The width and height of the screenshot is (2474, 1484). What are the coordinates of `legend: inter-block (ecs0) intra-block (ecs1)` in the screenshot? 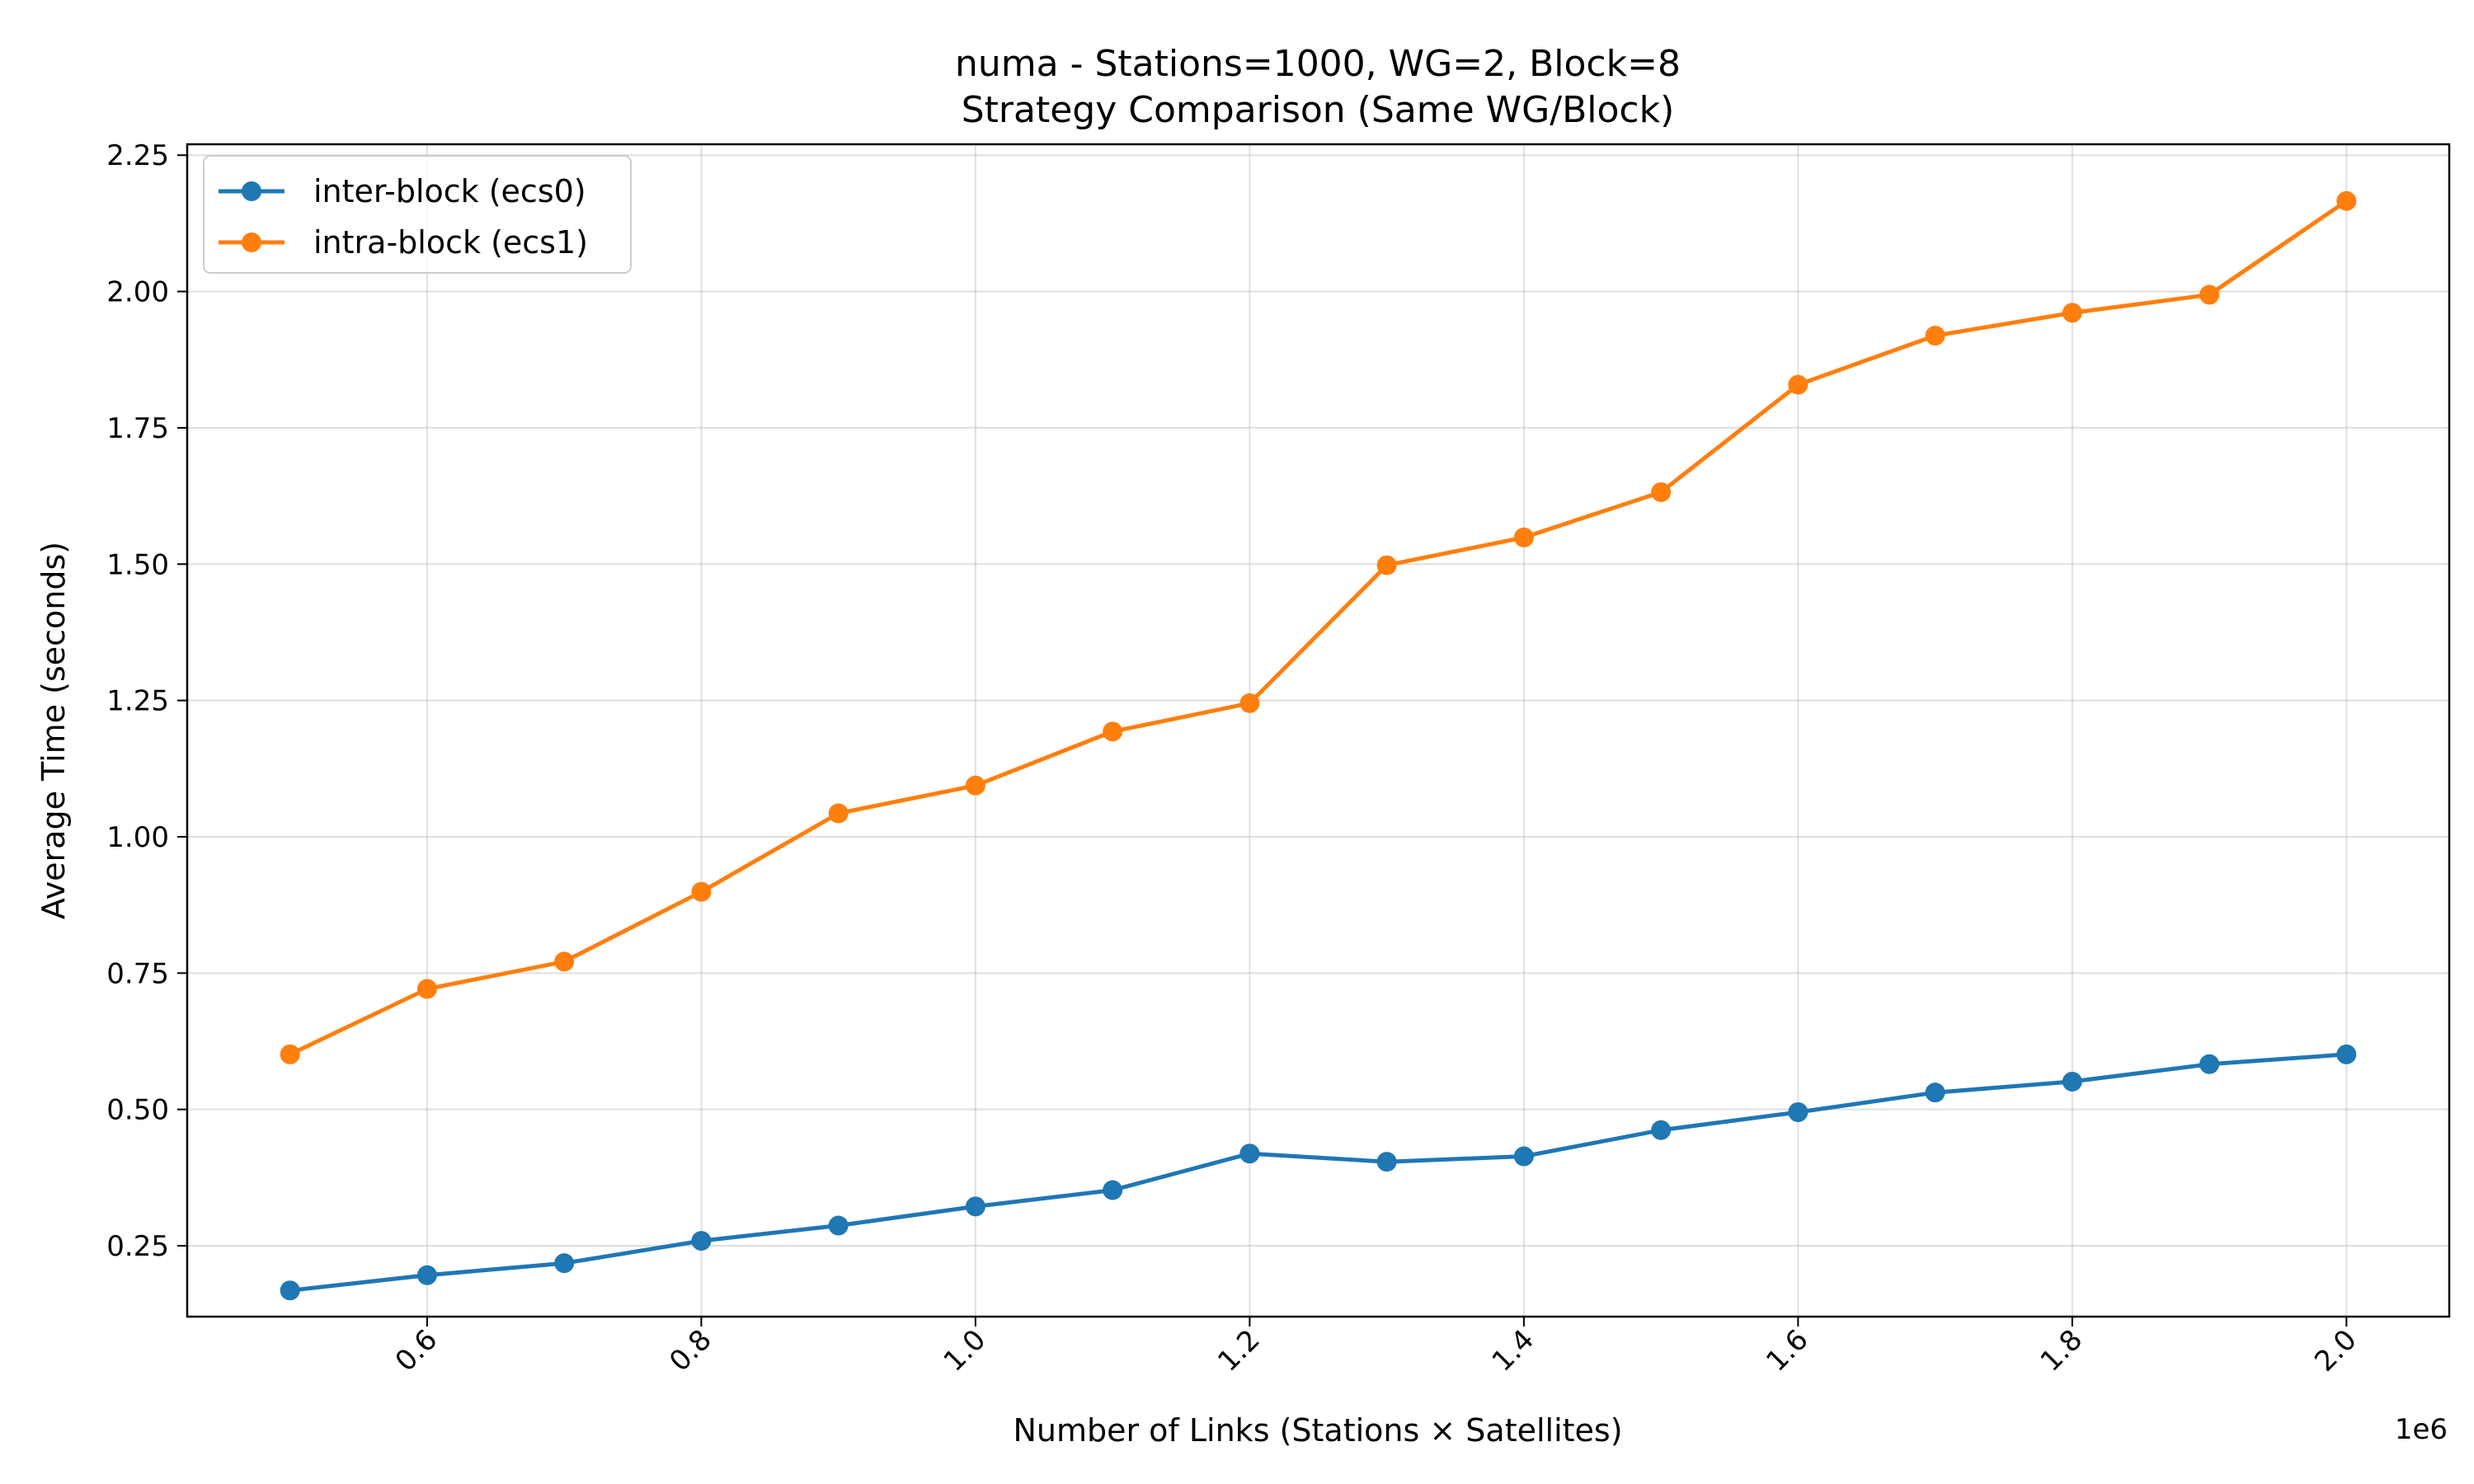 It's located at (417, 214).